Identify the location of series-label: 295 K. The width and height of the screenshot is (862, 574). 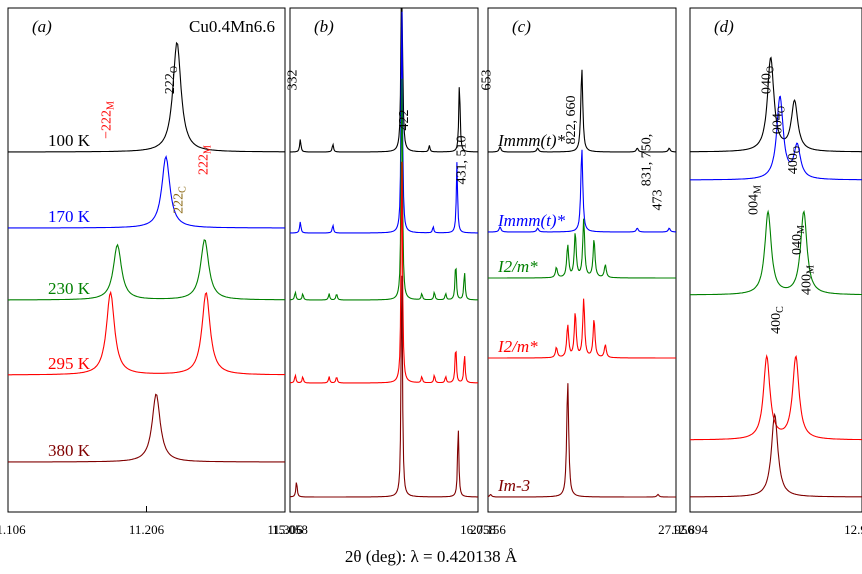
(69, 363).